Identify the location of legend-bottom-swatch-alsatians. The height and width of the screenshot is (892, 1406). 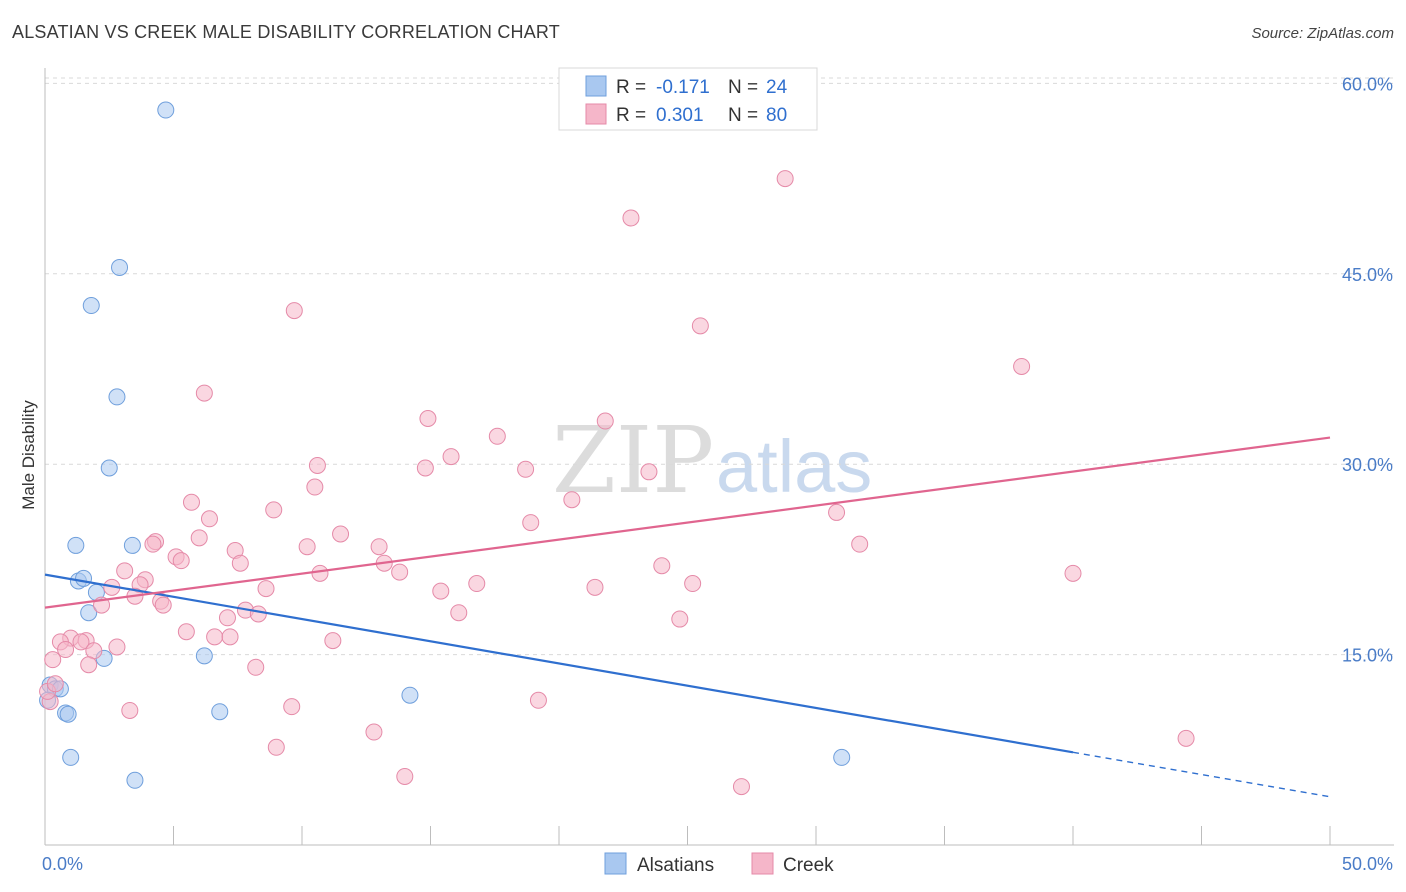
(615, 863).